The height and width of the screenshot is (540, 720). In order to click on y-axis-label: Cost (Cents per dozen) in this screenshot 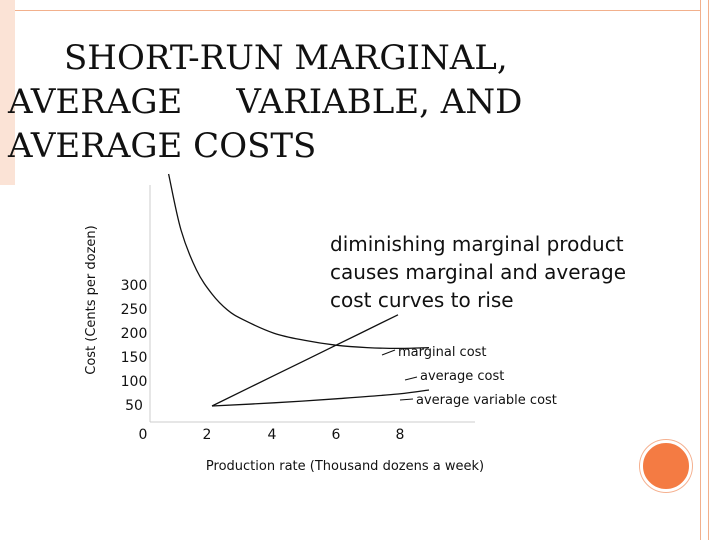, I will do `click(91, 300)`.